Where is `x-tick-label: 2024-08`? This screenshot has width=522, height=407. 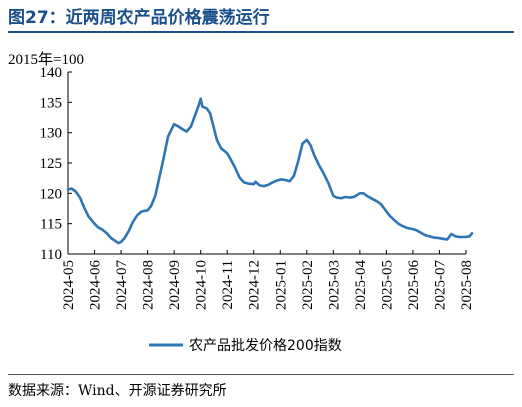
x-tick-label: 2024-08 is located at coordinates (149, 285).